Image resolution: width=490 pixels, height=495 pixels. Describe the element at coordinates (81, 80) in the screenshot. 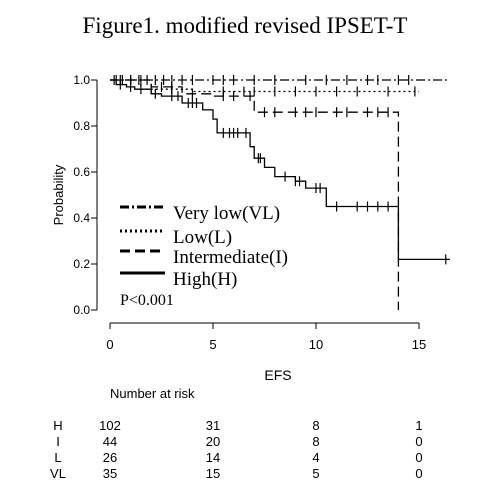

I see `y-tick-label: 1.0` at that location.